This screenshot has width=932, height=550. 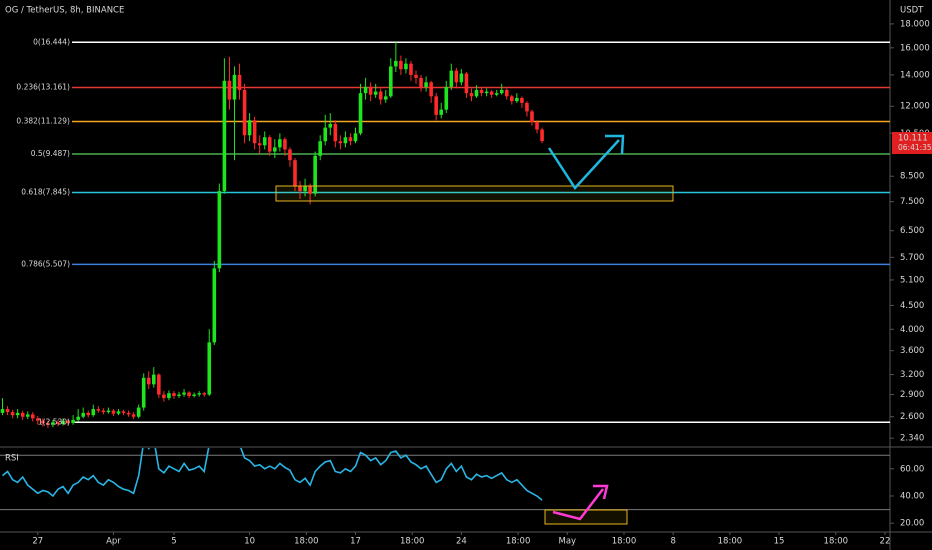 What do you see at coordinates (912, 330) in the screenshot?
I see `y-tick-label: 4.000` at bounding box center [912, 330].